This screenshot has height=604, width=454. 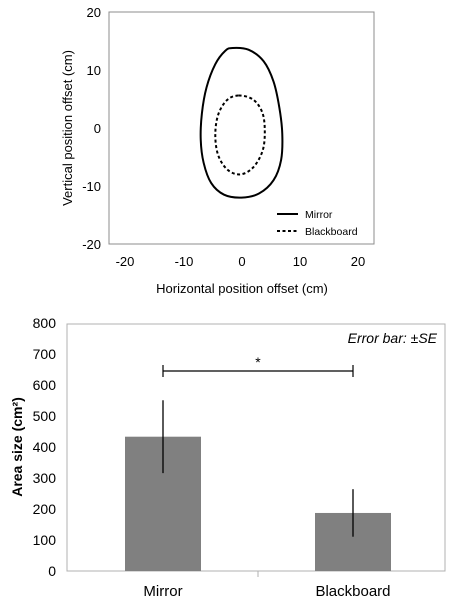 I want to click on x-axis-label: Horizontal position offset (cm), so click(x=242, y=288).